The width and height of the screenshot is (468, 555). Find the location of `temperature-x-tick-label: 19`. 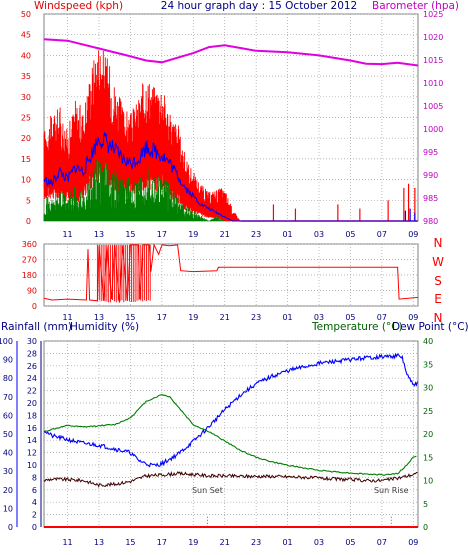

temperature-x-tick-label: 19 is located at coordinates (193, 542).